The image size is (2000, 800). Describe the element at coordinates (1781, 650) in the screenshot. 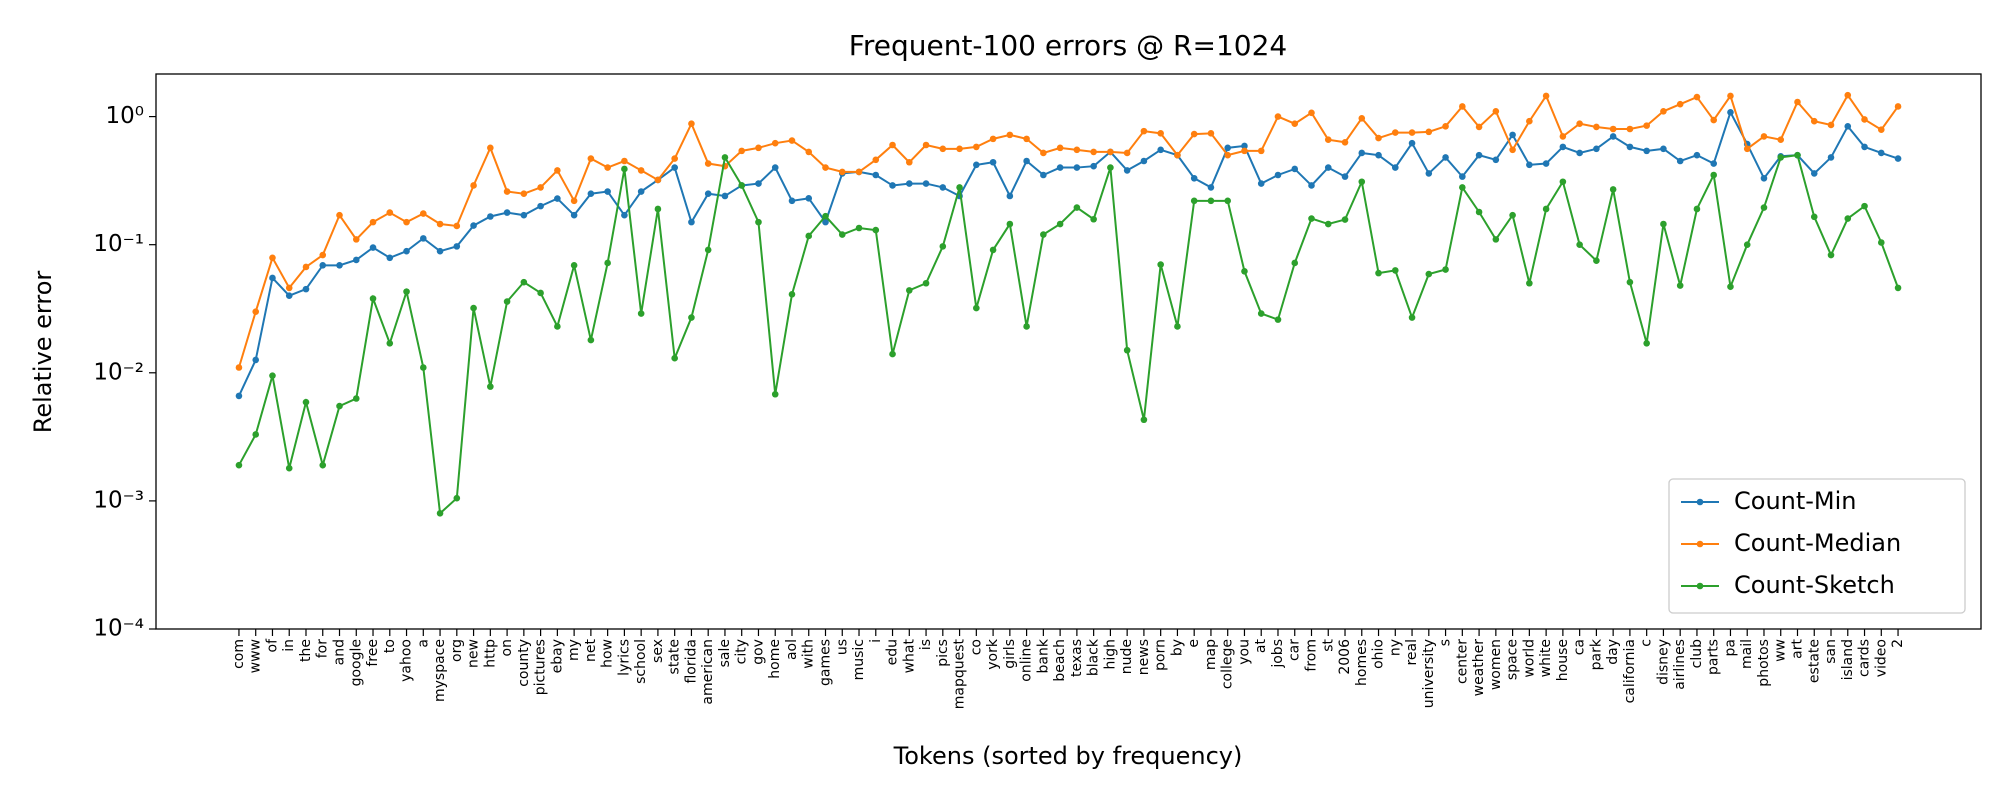

I see `x-tick-label: ww` at that location.